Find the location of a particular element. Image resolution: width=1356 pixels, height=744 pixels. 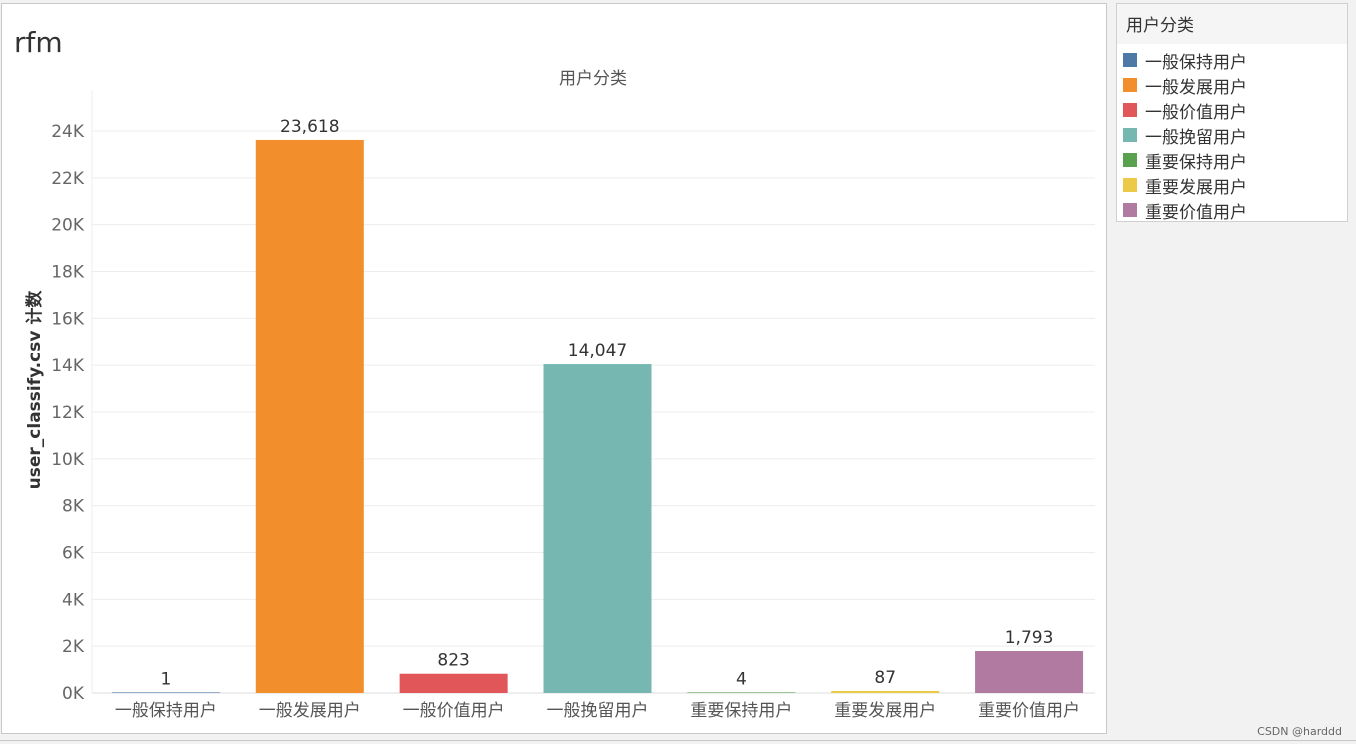

data-label: 1 is located at coordinates (166, 679).